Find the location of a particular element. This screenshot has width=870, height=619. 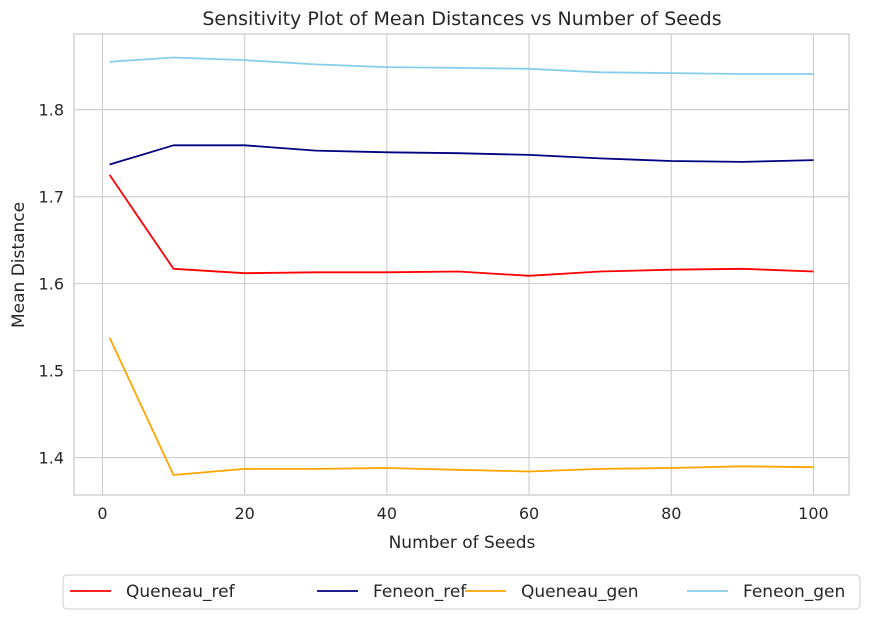

x-tick-label: 20 is located at coordinates (244, 513).